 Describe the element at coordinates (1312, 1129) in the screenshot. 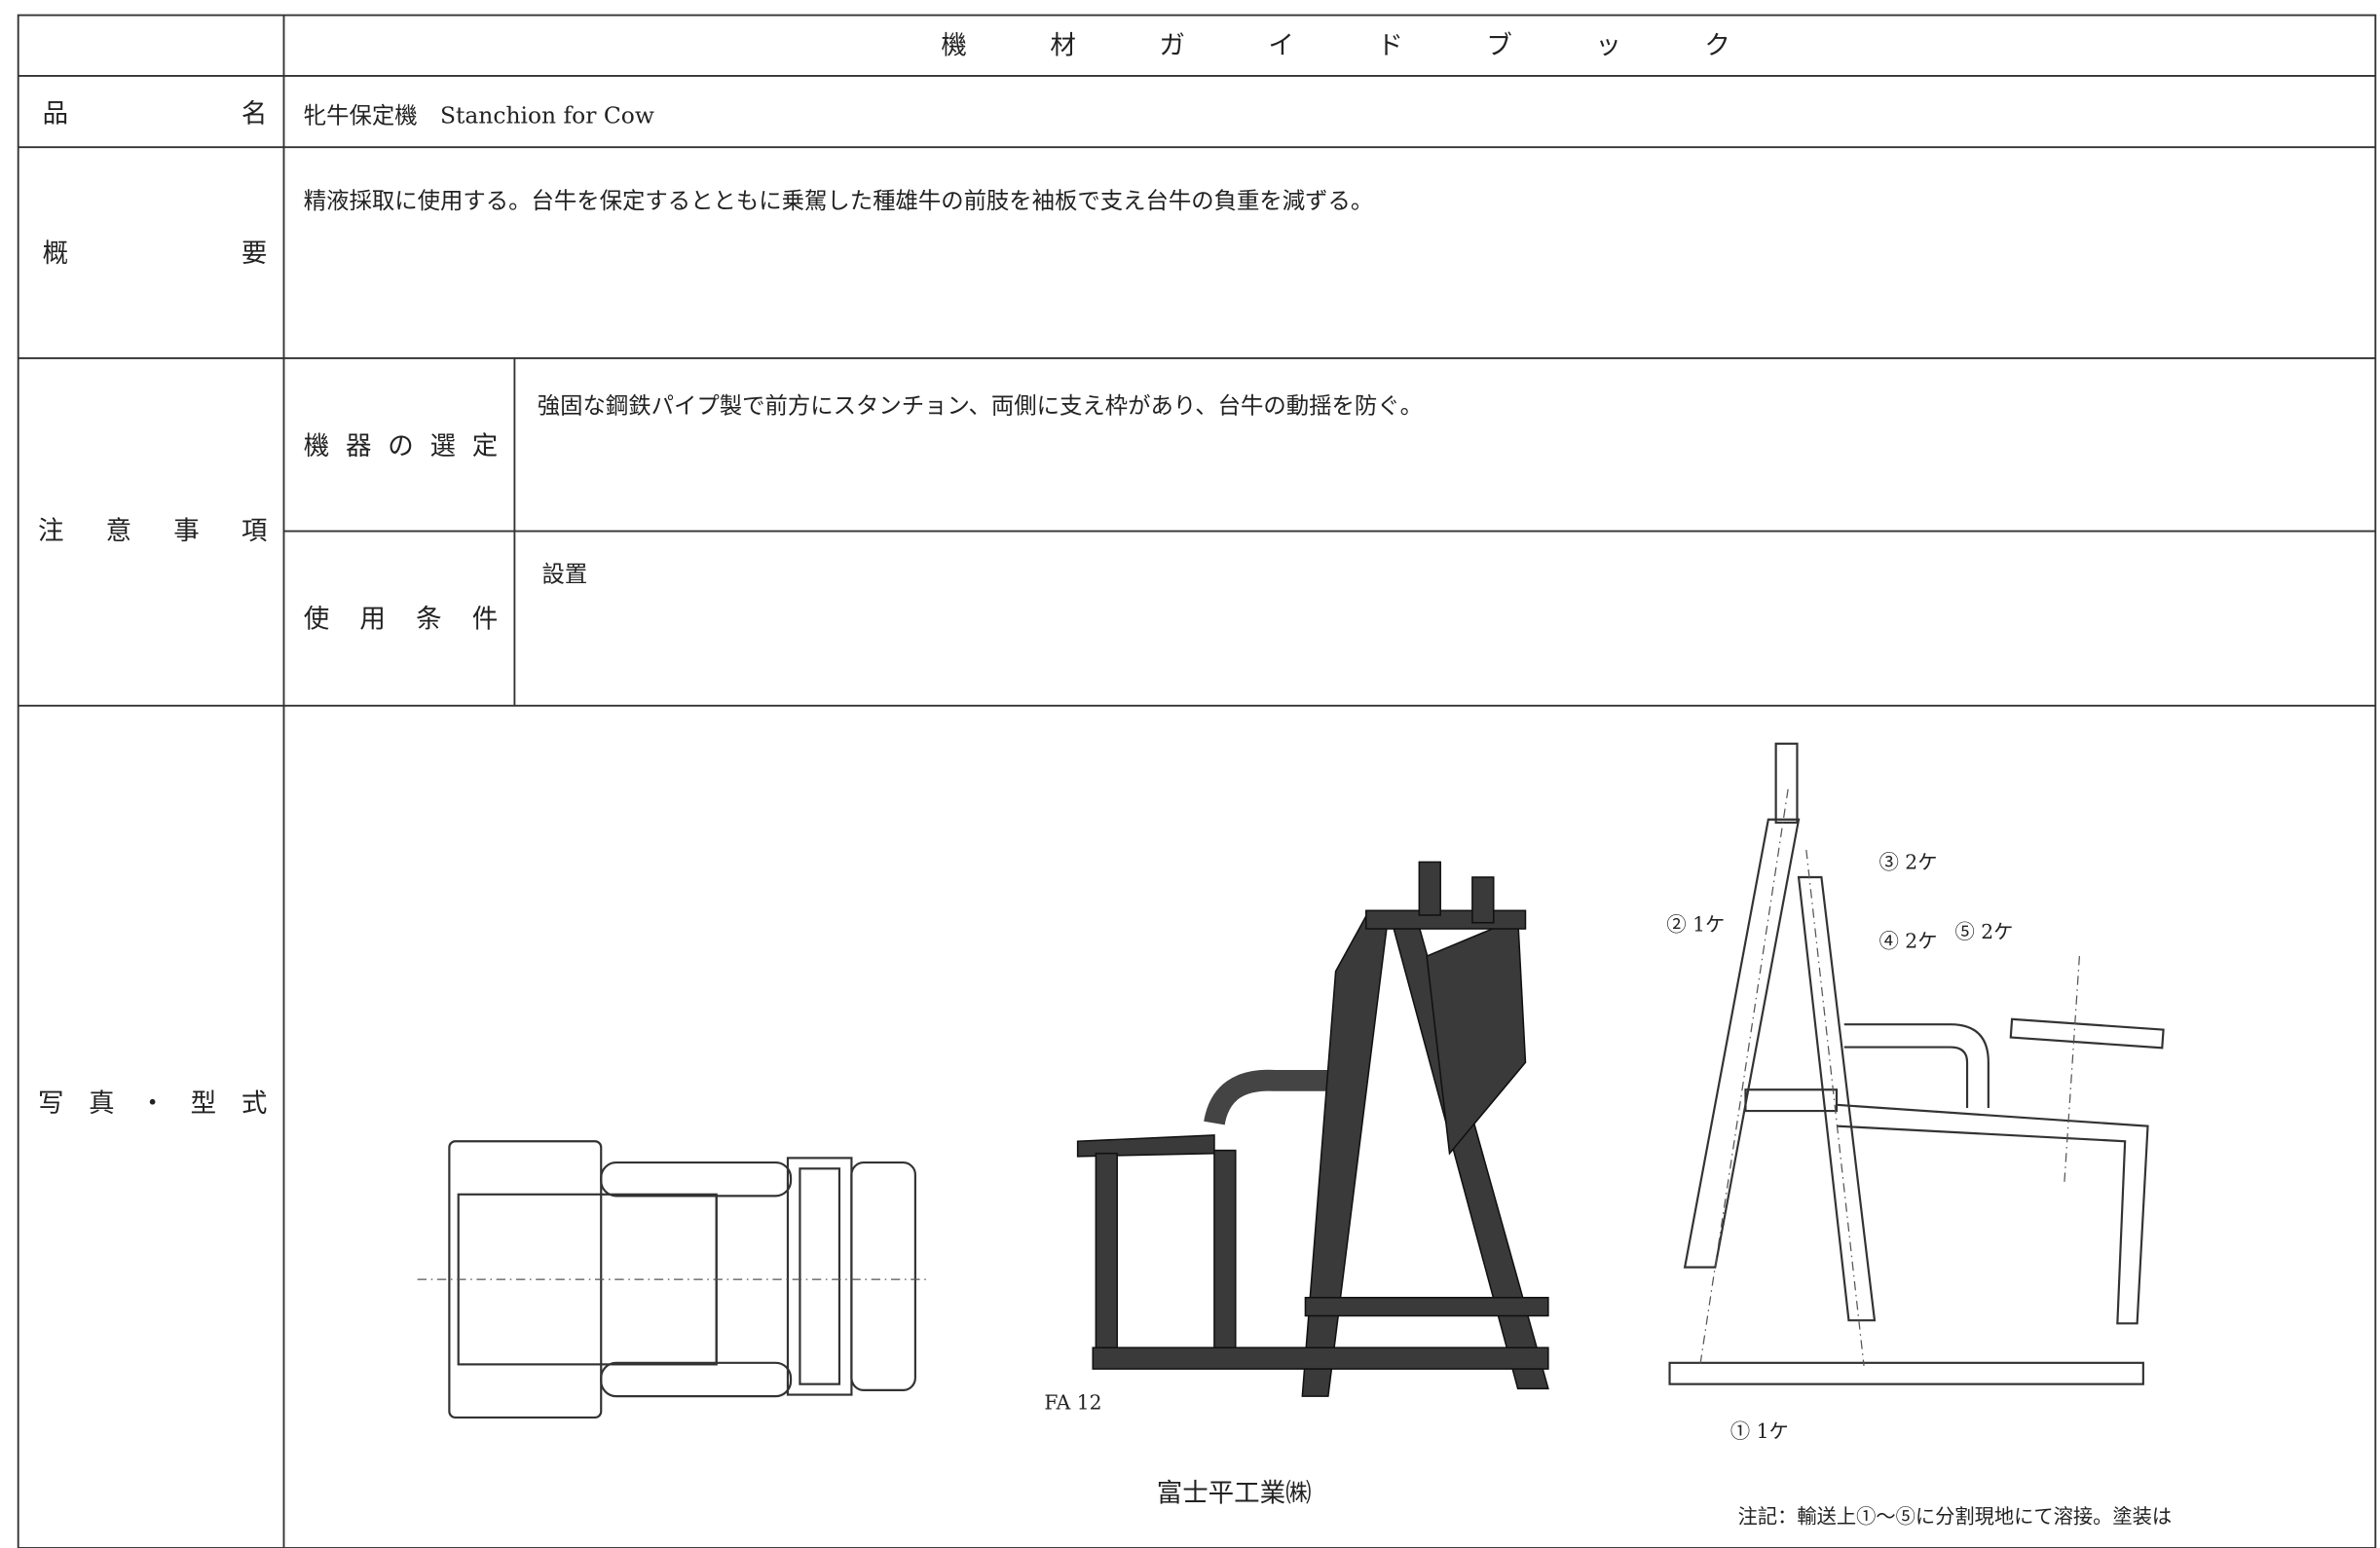

I see `photo` at that location.